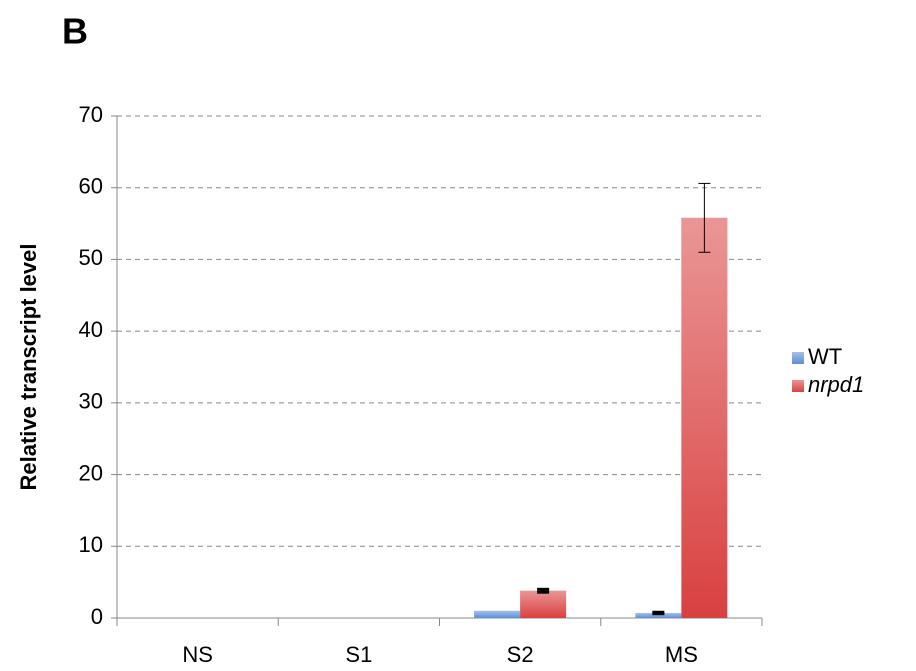 The height and width of the screenshot is (671, 916). I want to click on y-tick-label: 0, so click(97, 616).